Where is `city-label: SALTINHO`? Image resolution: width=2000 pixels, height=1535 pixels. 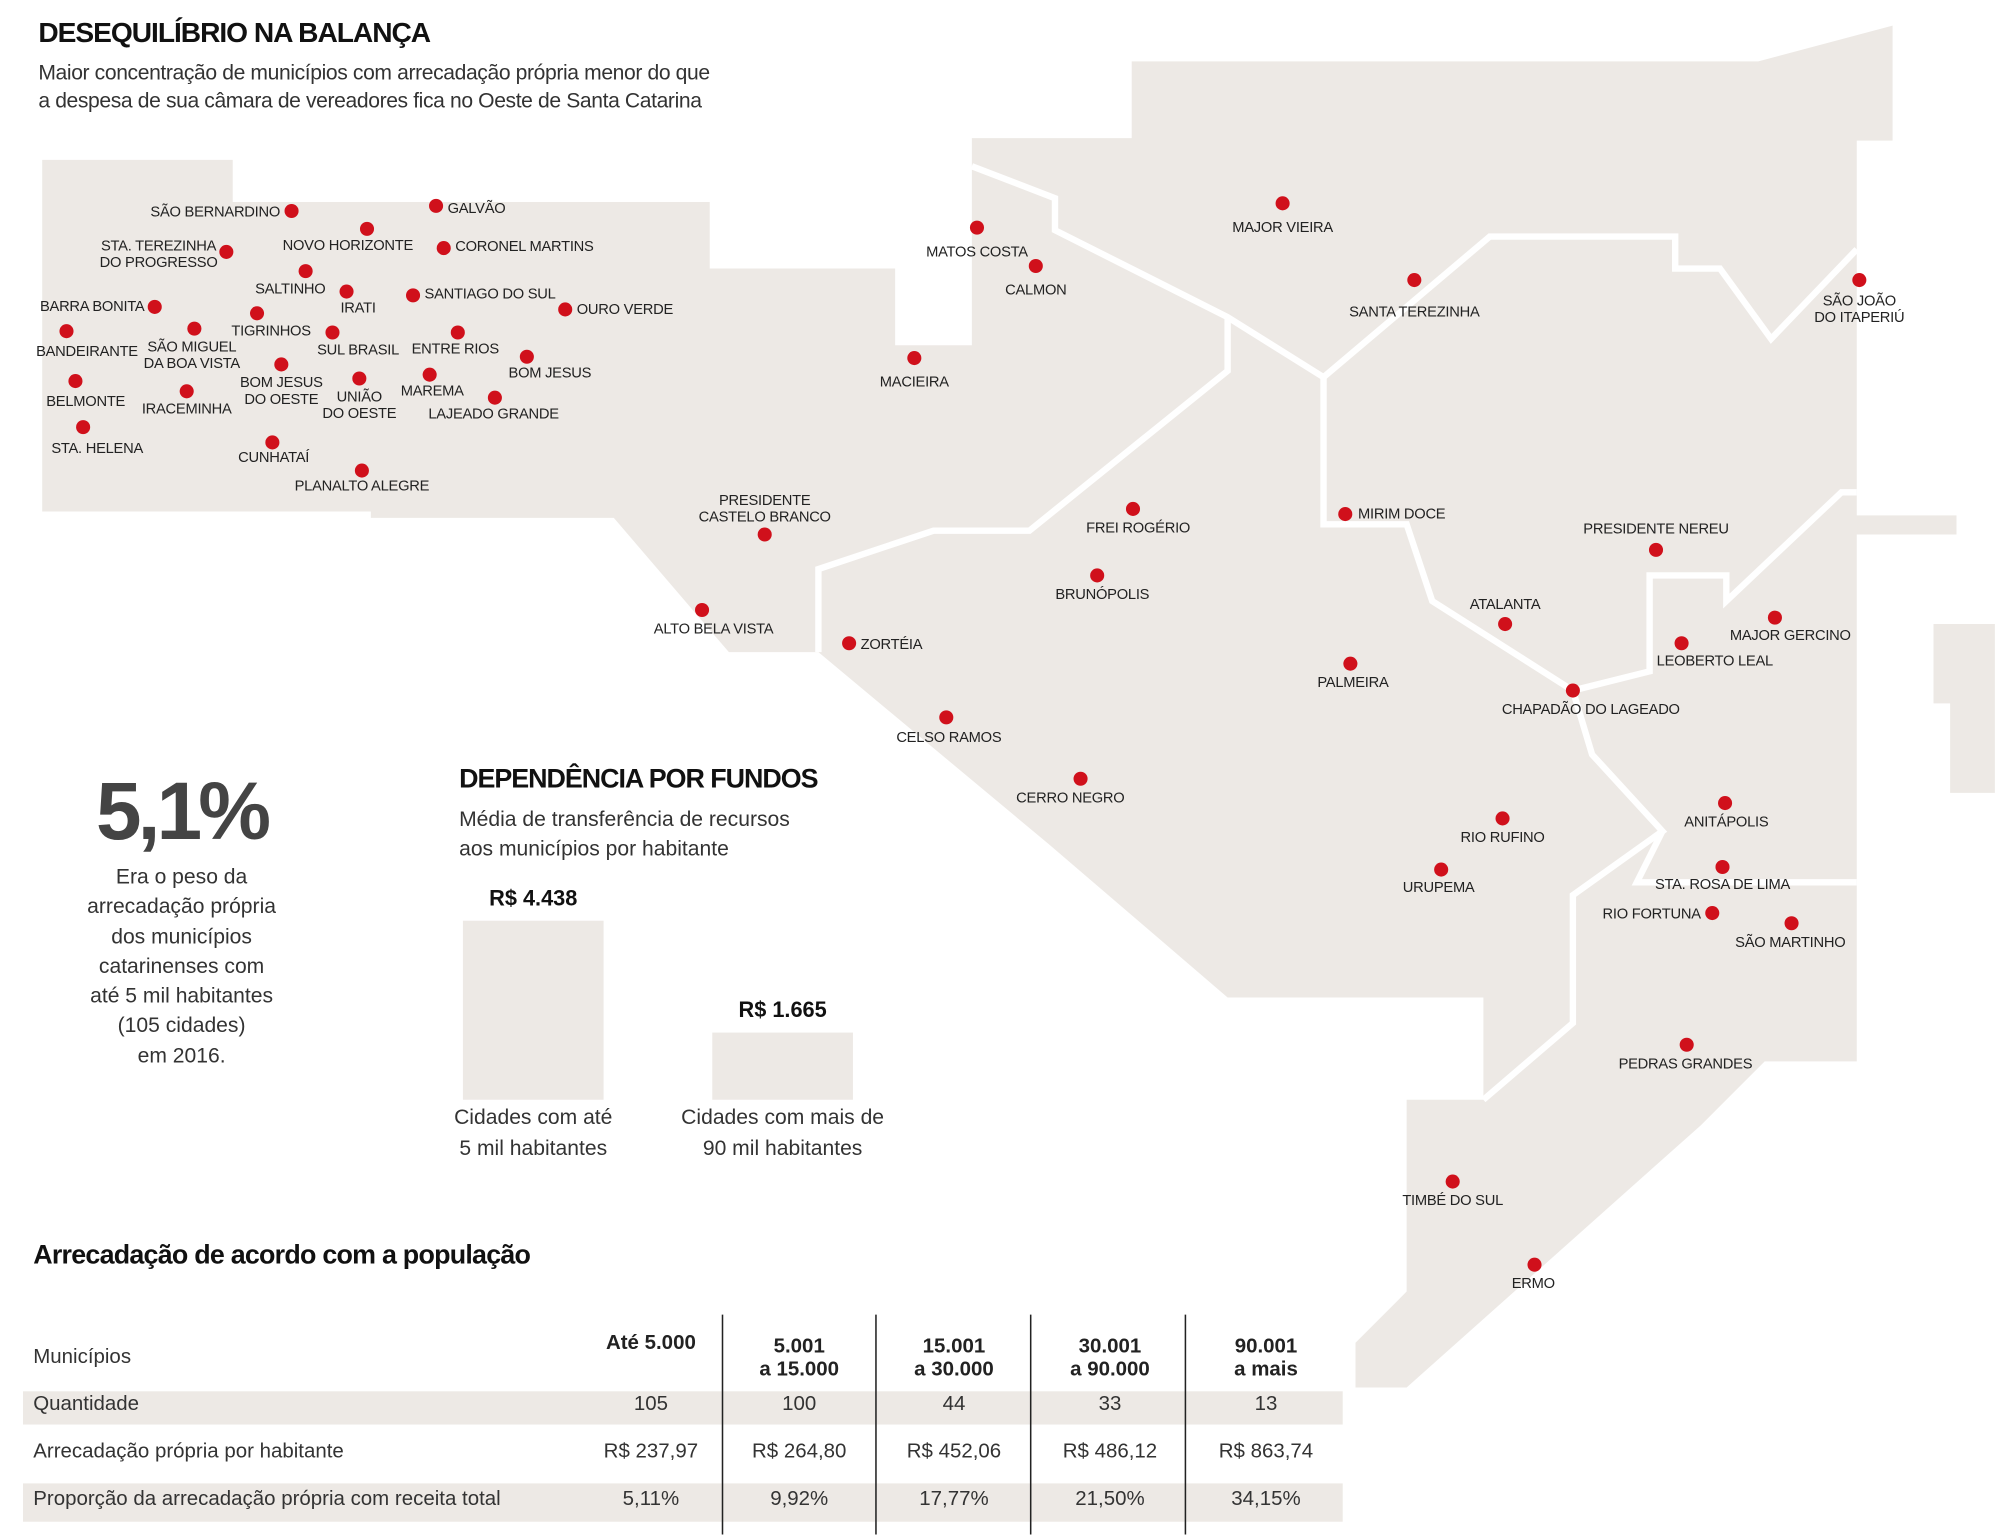
city-label: SALTINHO is located at coordinates (290, 289).